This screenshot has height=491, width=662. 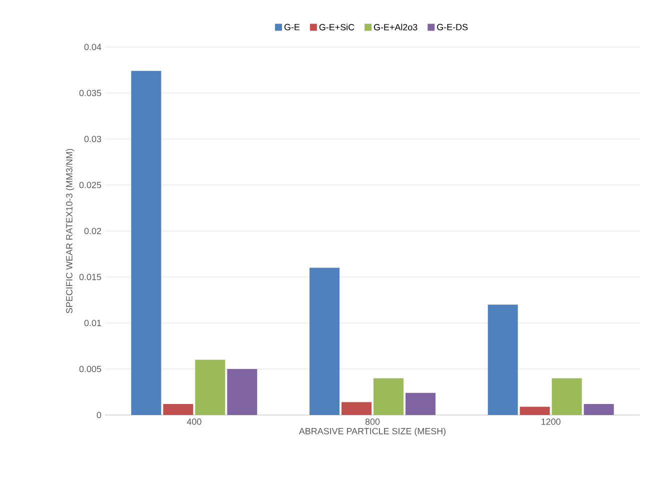 I want to click on y-tick-label: 0.015, so click(x=90, y=277).